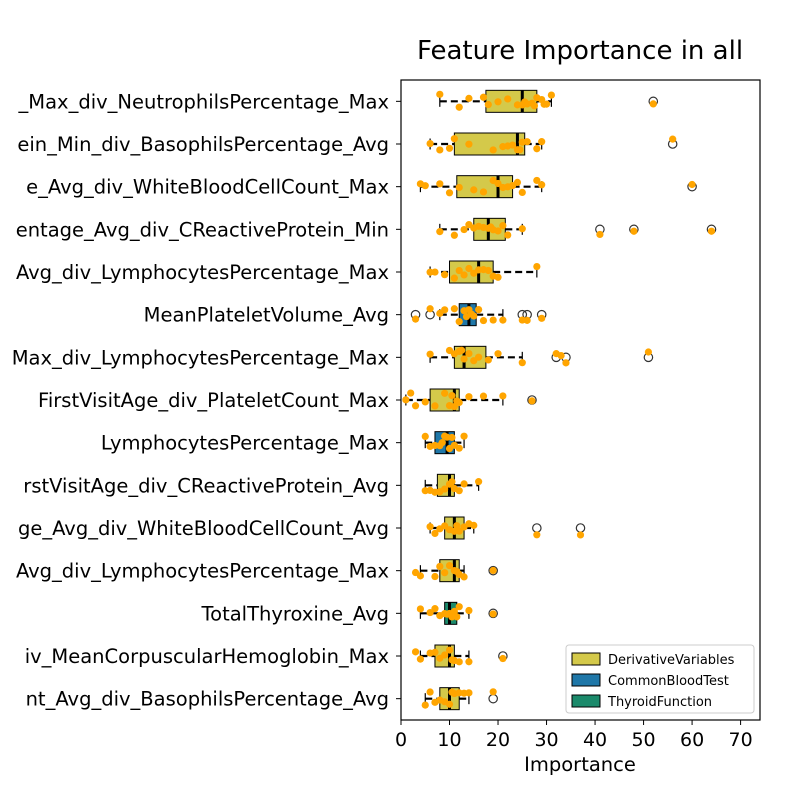 The height and width of the screenshot is (800, 800). What do you see at coordinates (266, 315) in the screenshot?
I see `category-label: MeanPlateletVolume_Avg` at bounding box center [266, 315].